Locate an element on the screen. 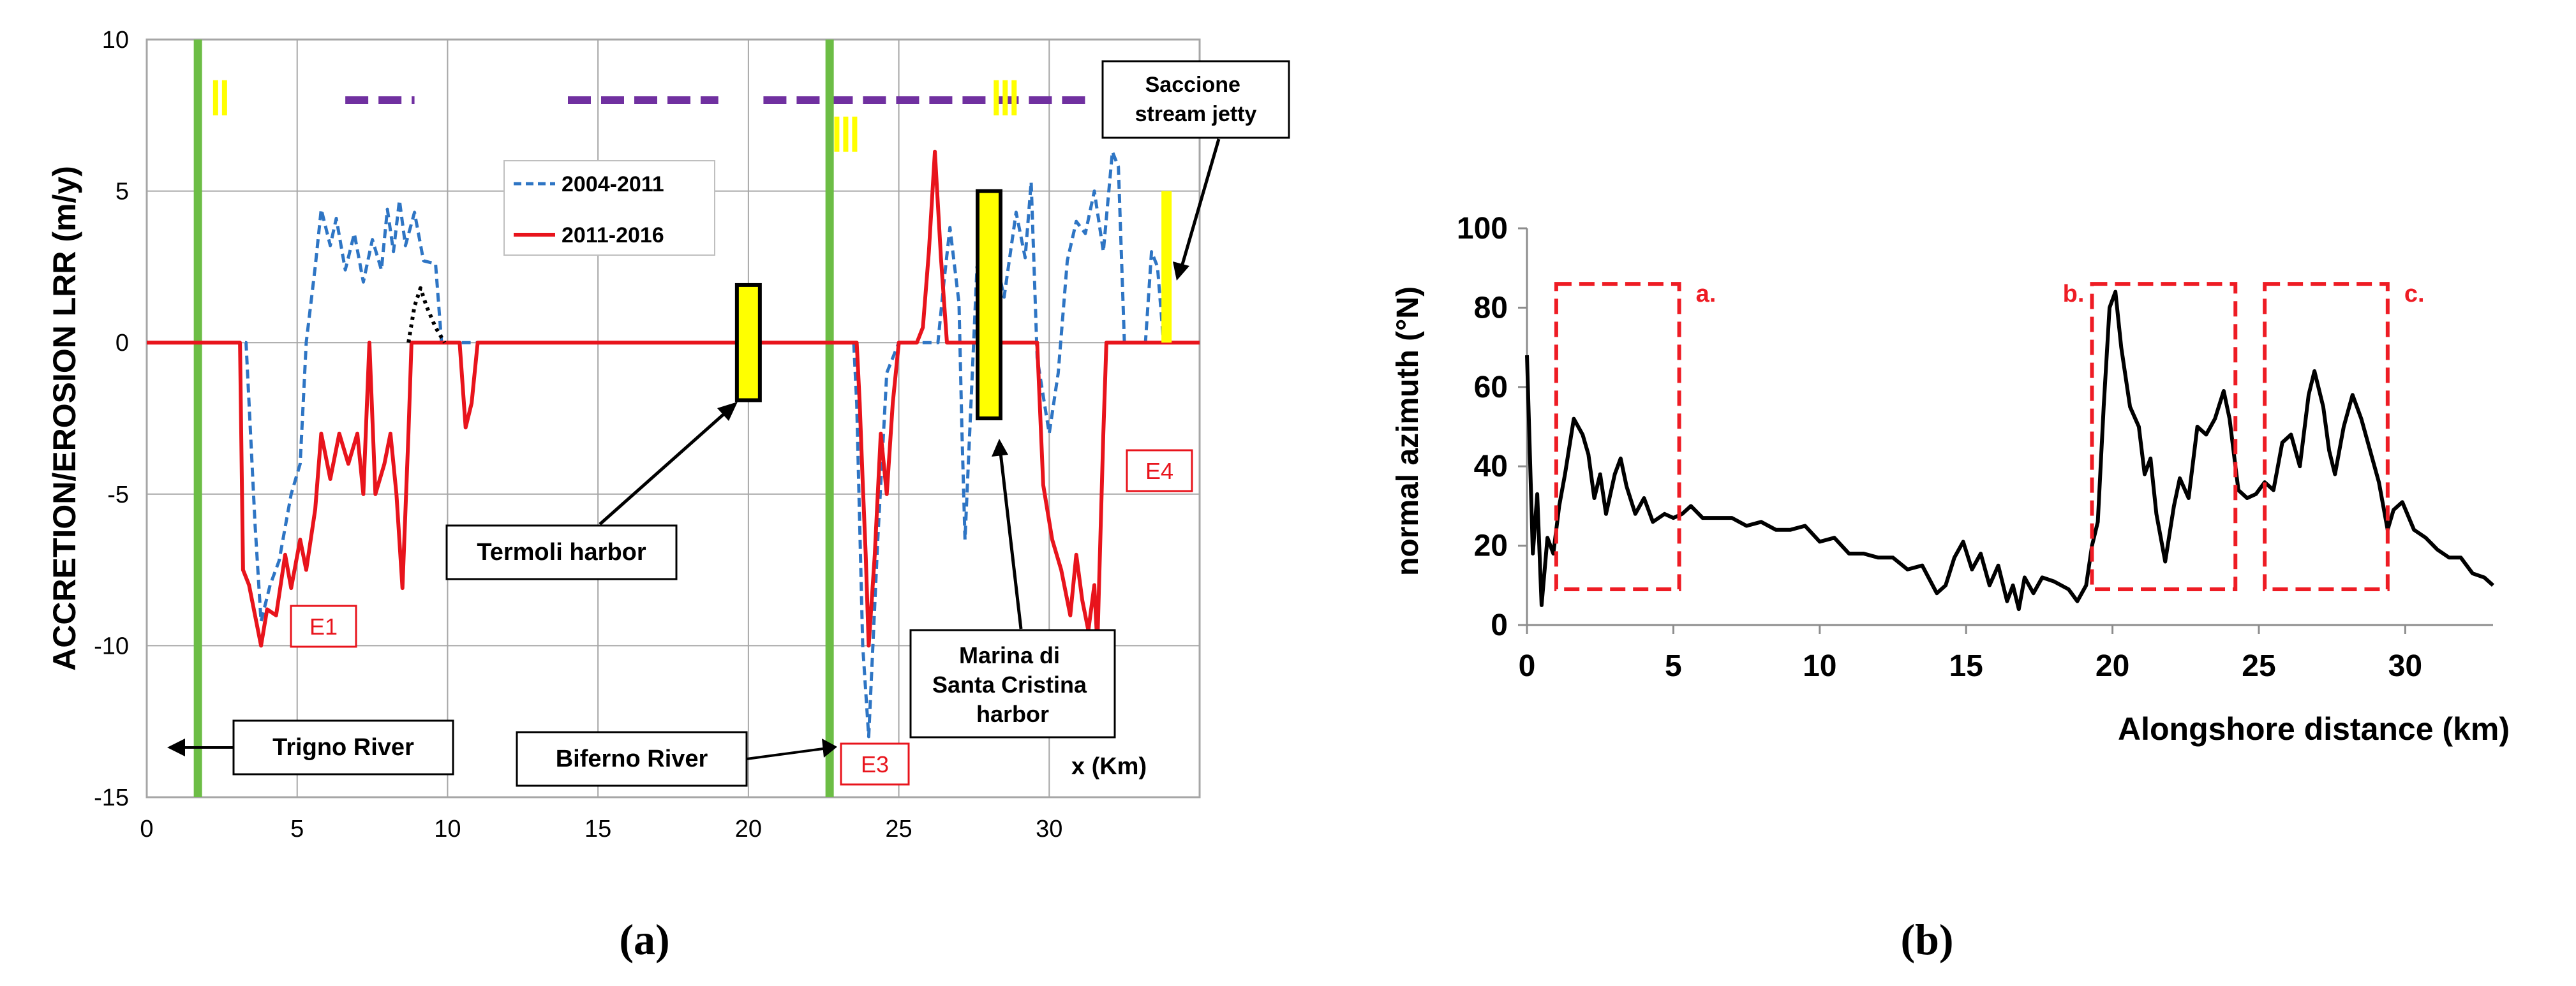 This screenshot has height=986, width=2576. e3-label: E3 is located at coordinates (875, 764).